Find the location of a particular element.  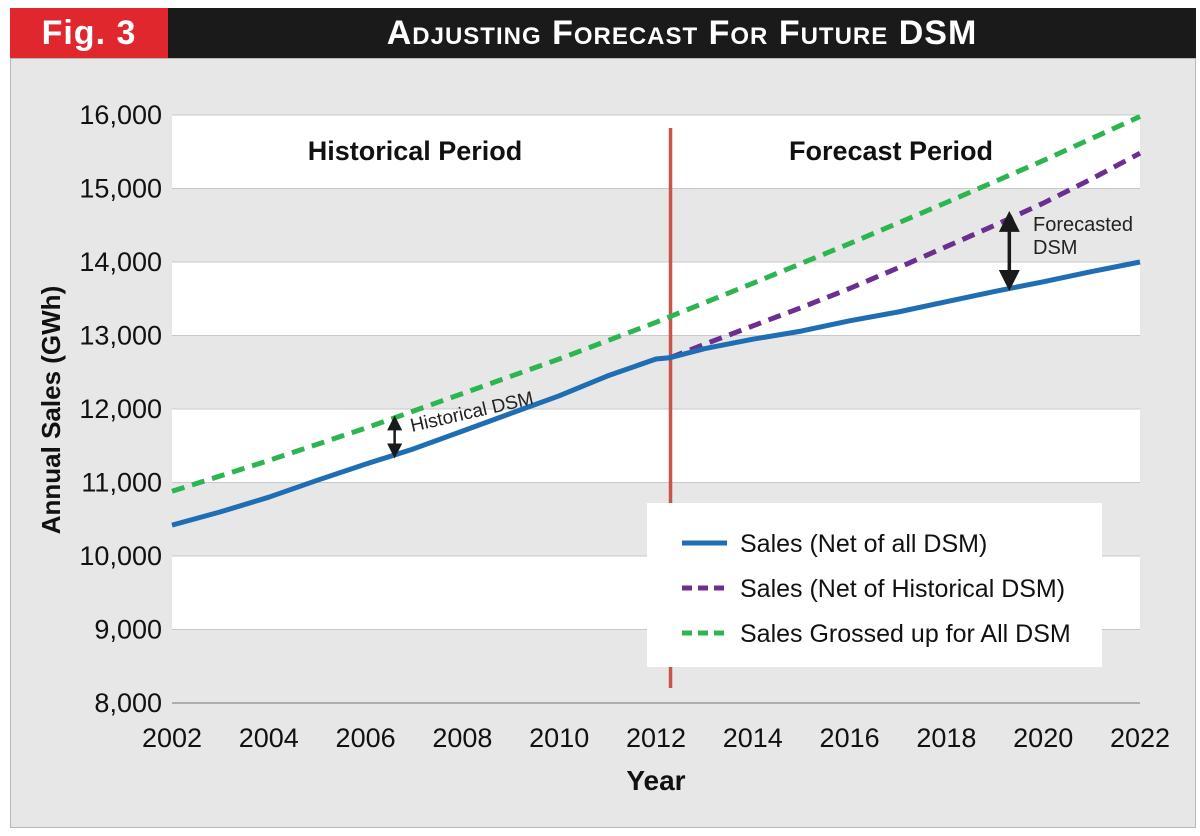

x-tick-label: 2014 is located at coordinates (753, 738).